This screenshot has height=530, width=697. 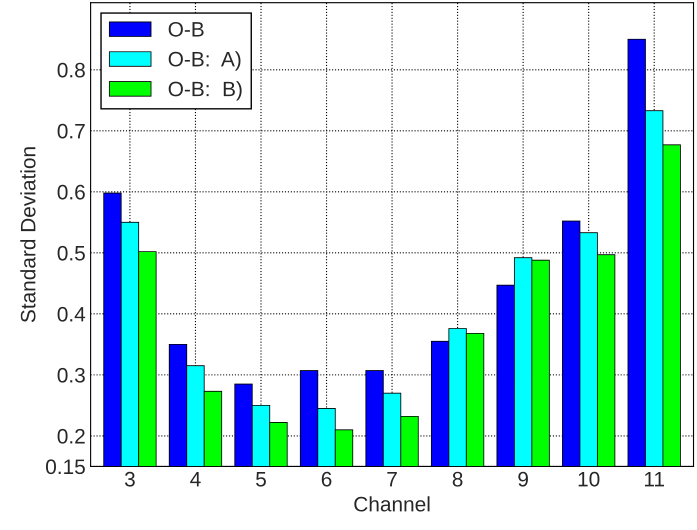 What do you see at coordinates (392, 479) in the screenshot?
I see `x-tick-label: 7` at bounding box center [392, 479].